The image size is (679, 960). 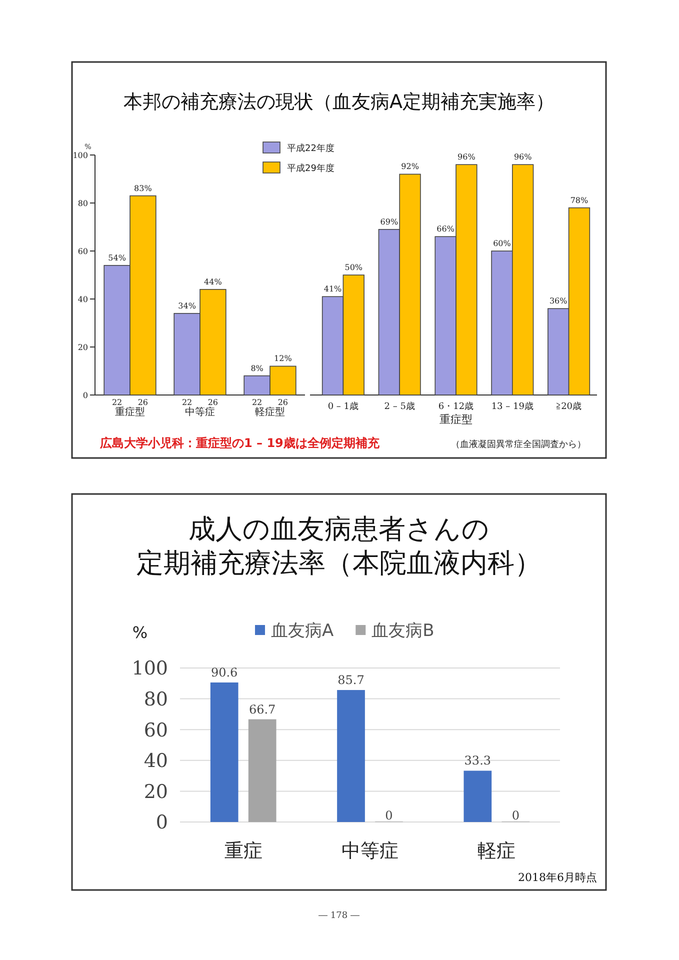 I want to click on x-tick-label: 13 – 19歳, so click(x=512, y=406).